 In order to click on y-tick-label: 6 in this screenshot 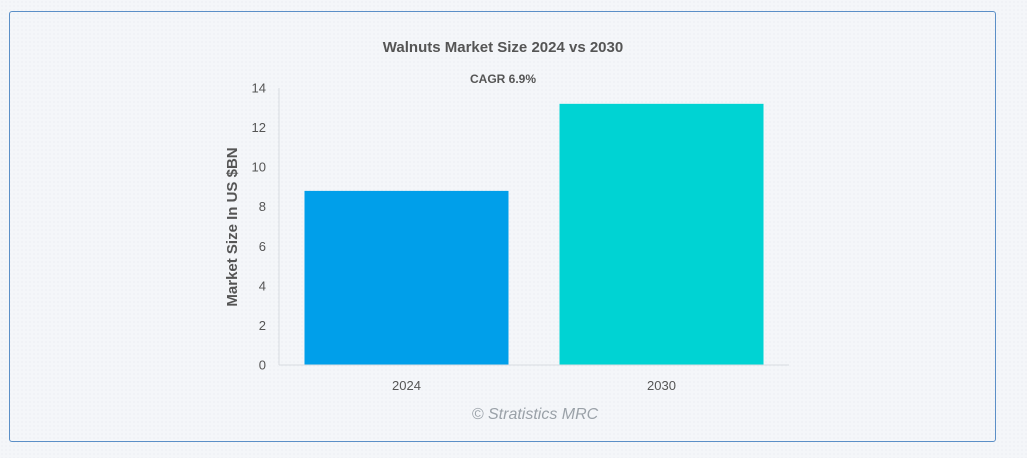, I will do `click(262, 246)`.